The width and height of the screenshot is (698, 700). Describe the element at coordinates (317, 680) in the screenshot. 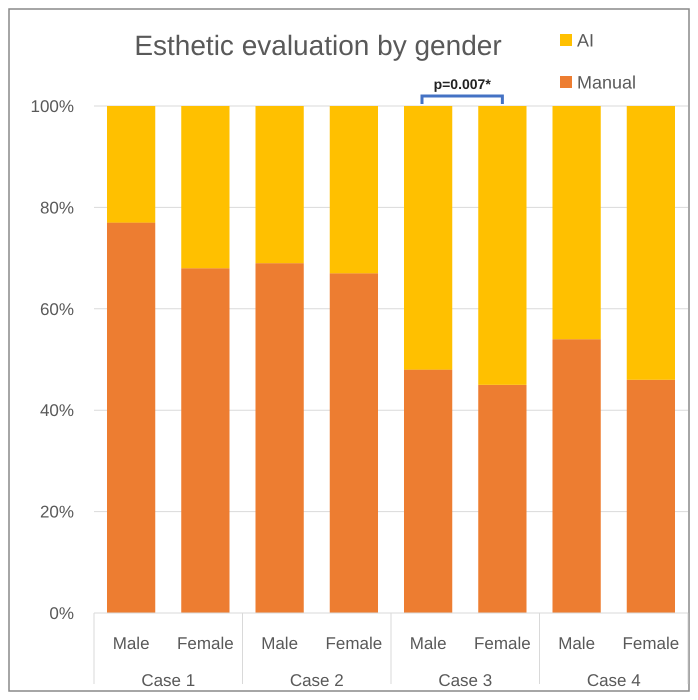

I see `text: Case 2` at that location.